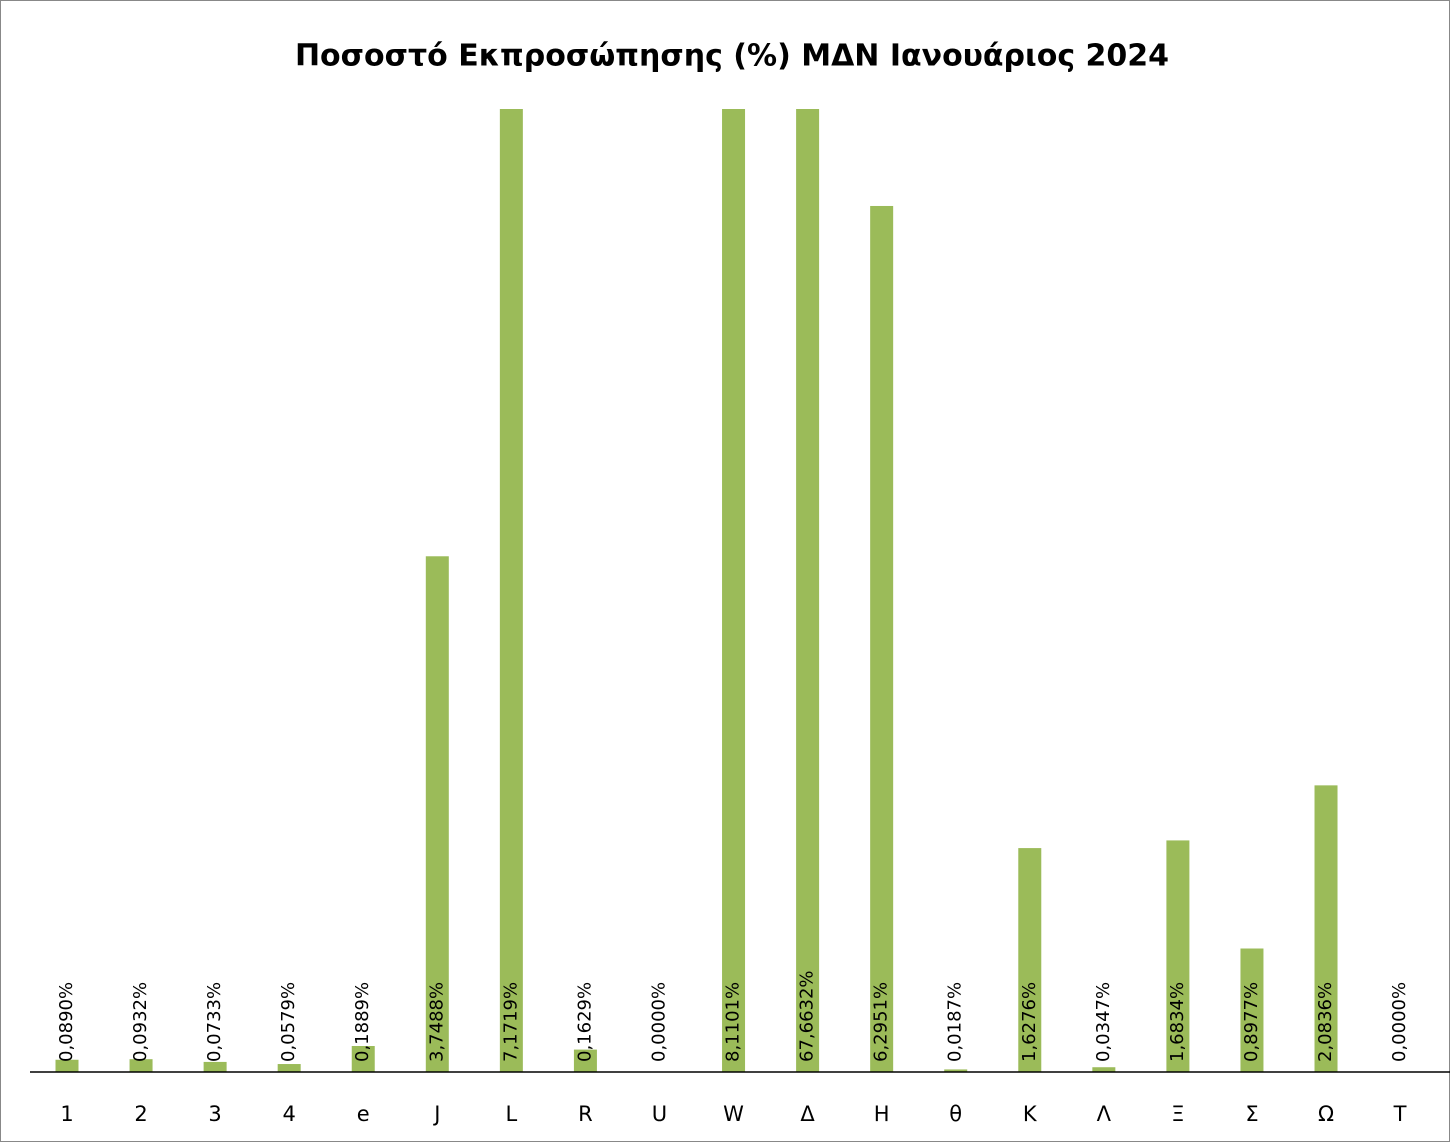 Image resolution: width=1450 pixels, height=1142 pixels. Describe the element at coordinates (955, 1114) in the screenshot. I see `x-tick-label: θ` at that location.